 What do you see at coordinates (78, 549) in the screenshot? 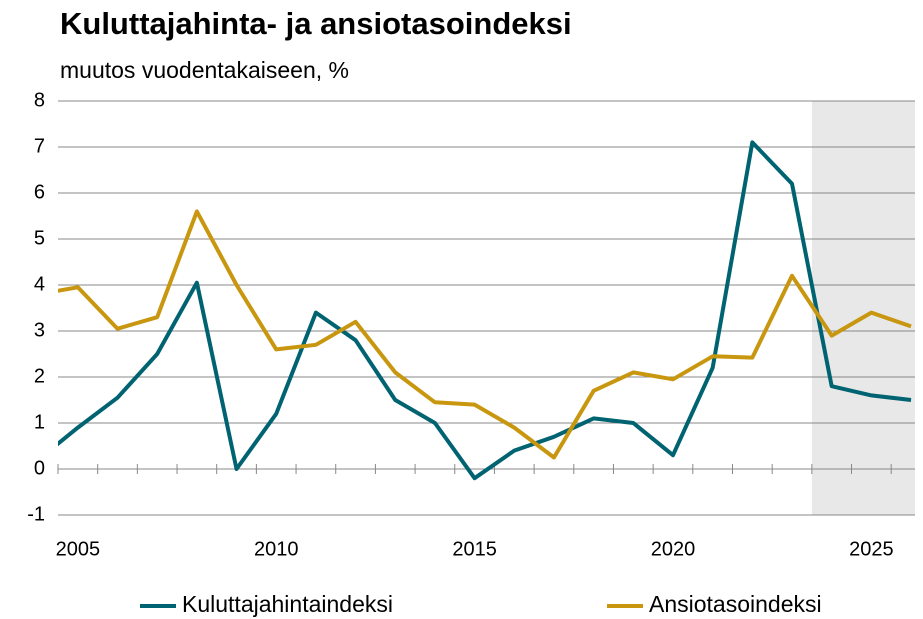
I see `x-tick-label: 2005` at bounding box center [78, 549].